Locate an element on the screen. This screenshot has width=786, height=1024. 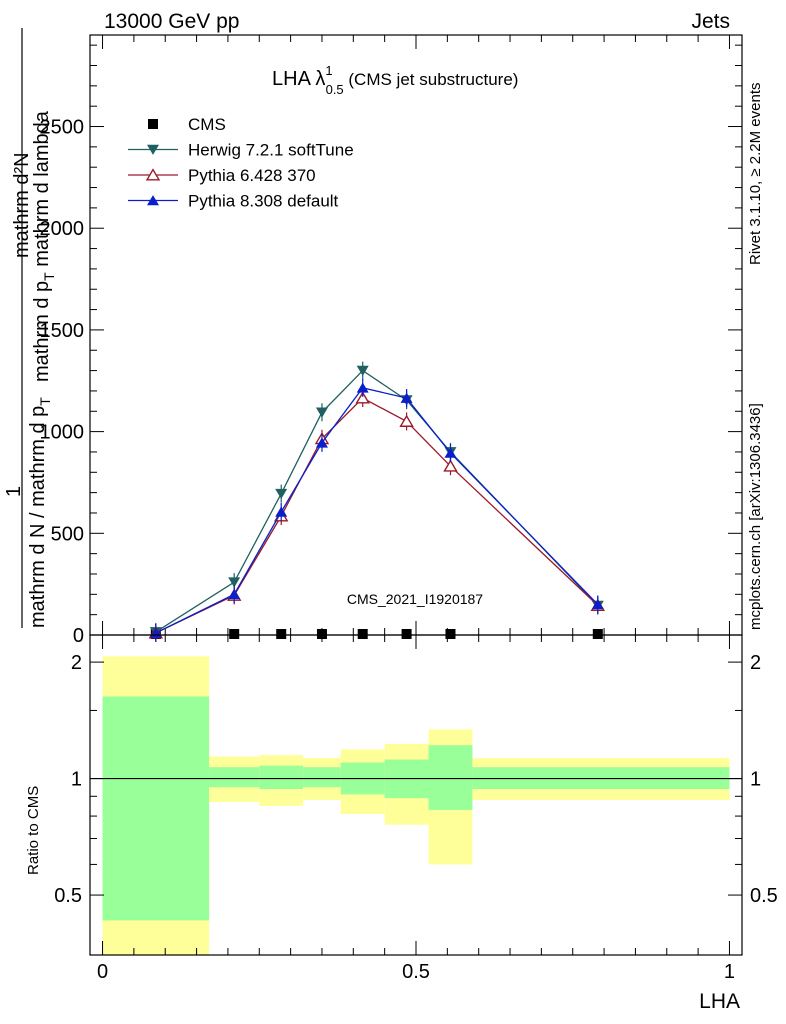
ylabel-bottom: mathrm d N / mathrm d pT is located at coordinates (40, 512).